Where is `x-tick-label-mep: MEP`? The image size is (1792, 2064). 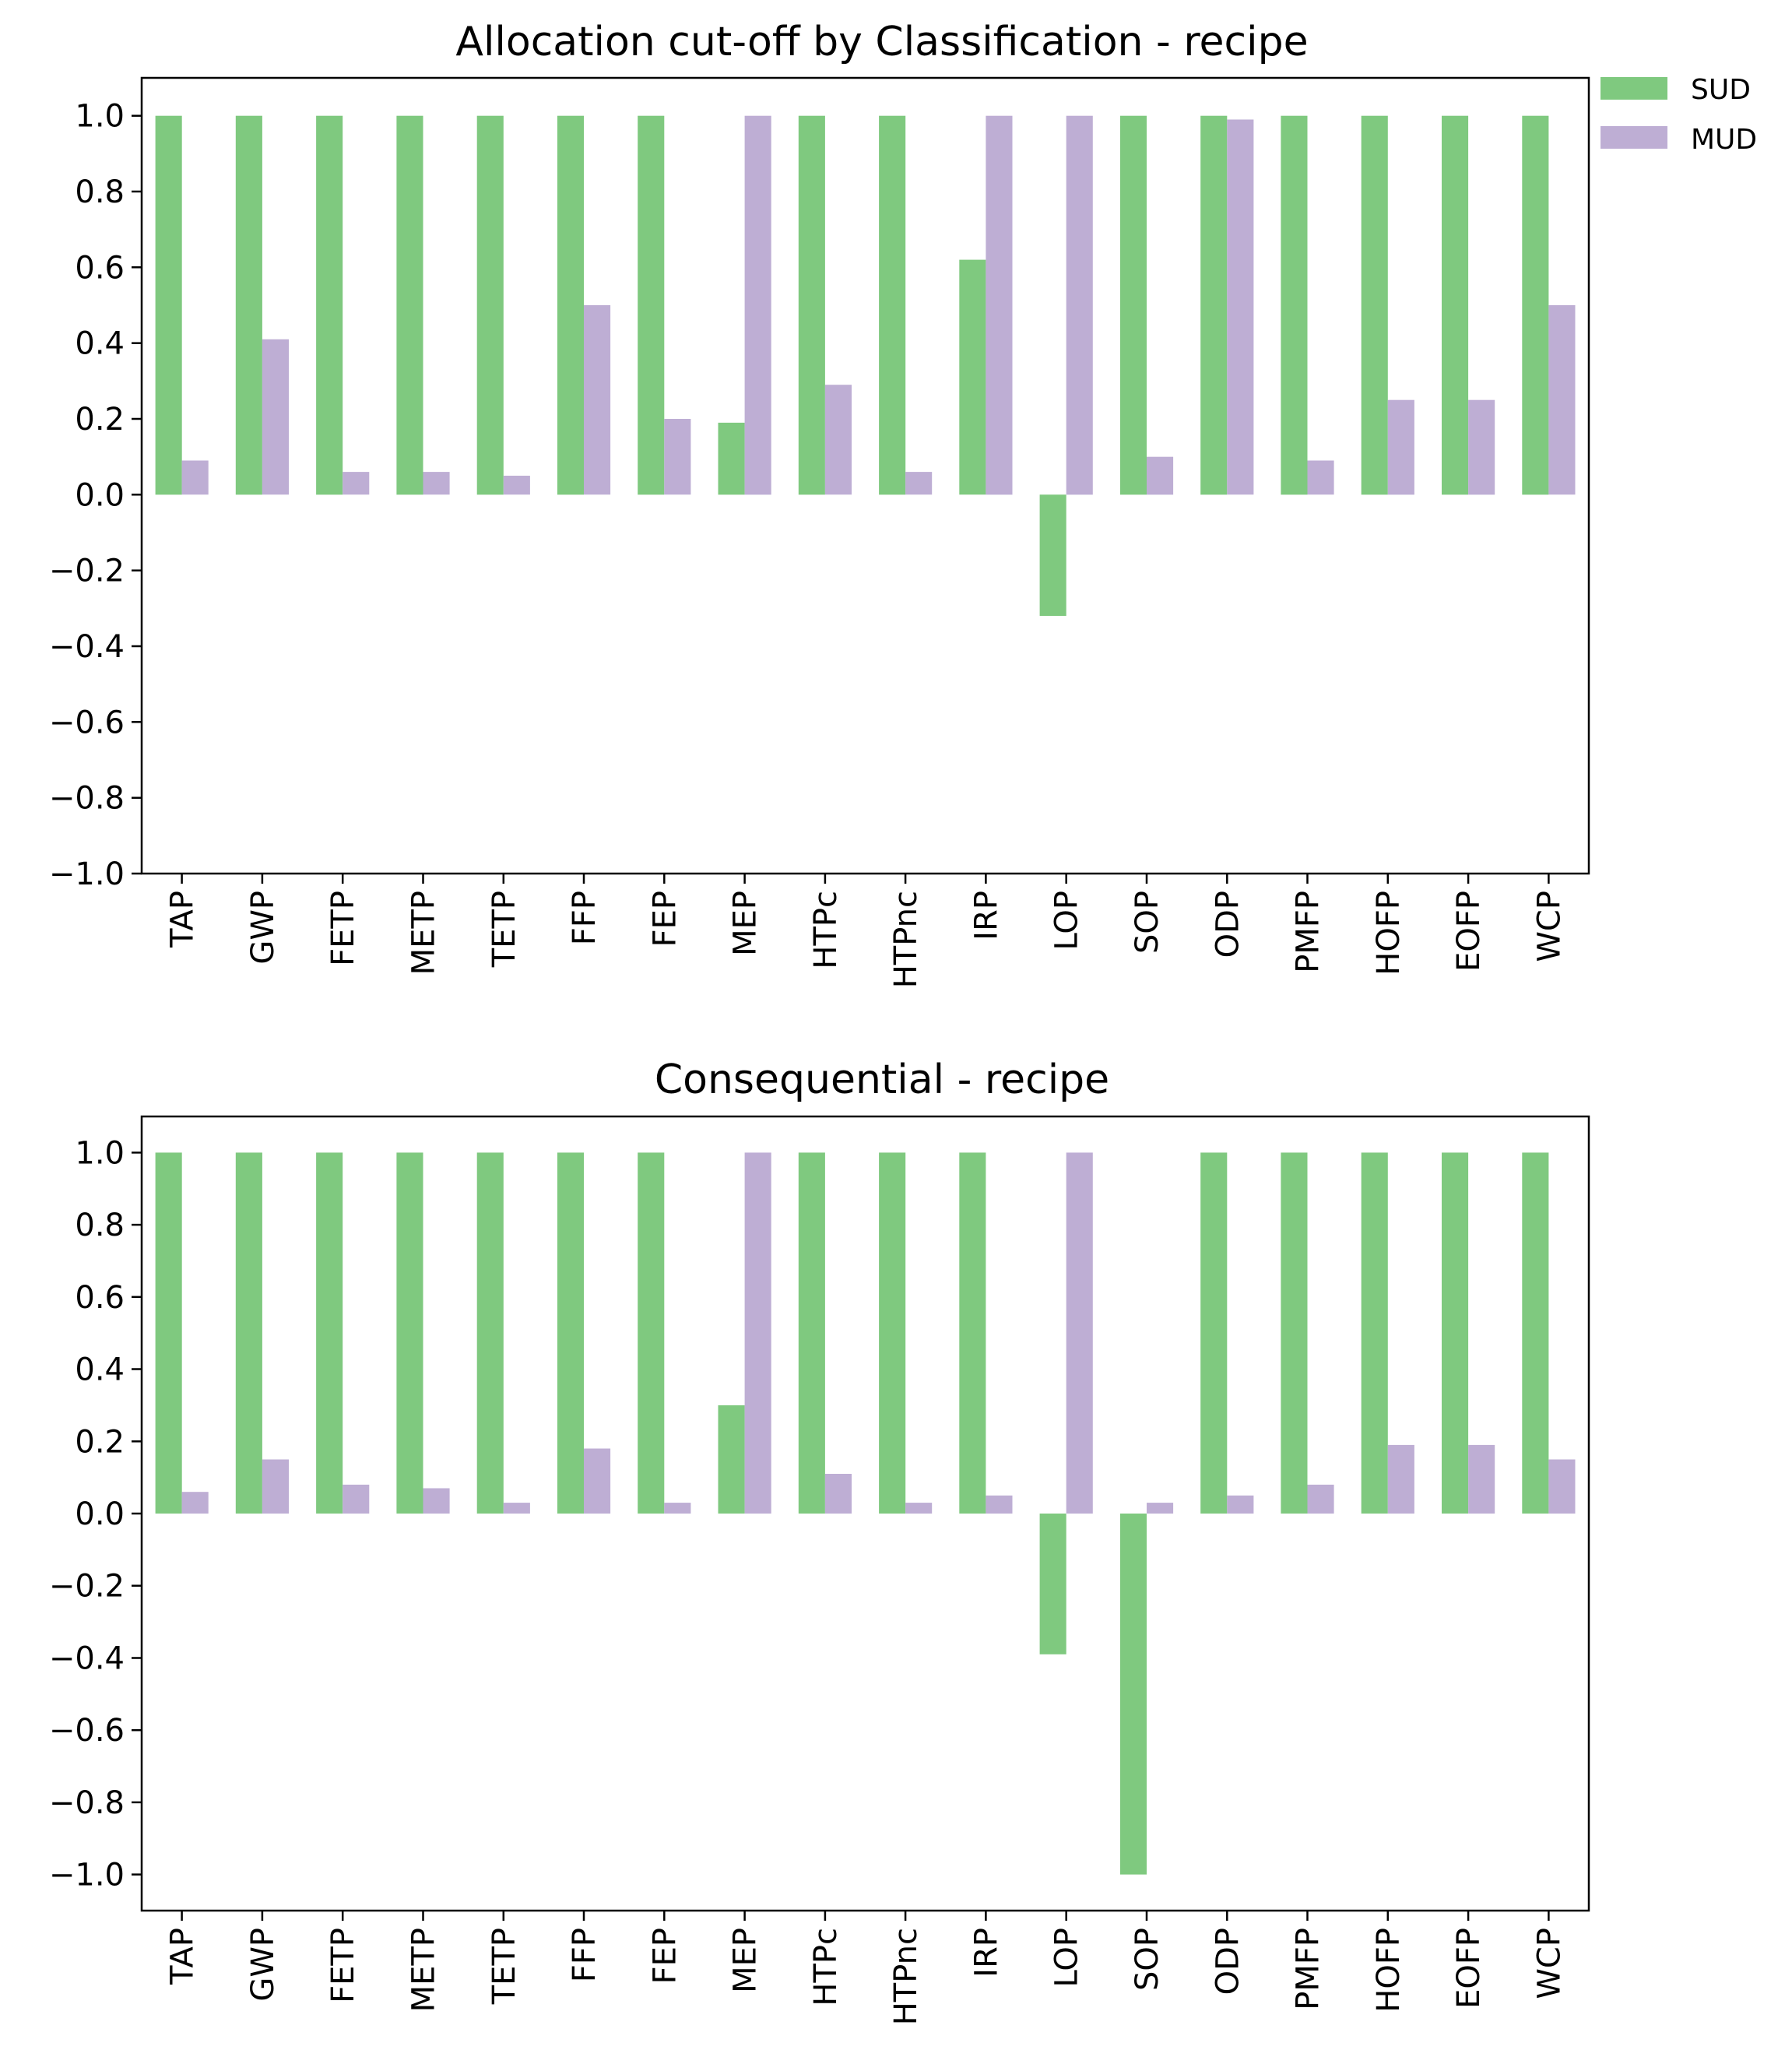
x-tick-label-mep: MEP is located at coordinates (746, 923).